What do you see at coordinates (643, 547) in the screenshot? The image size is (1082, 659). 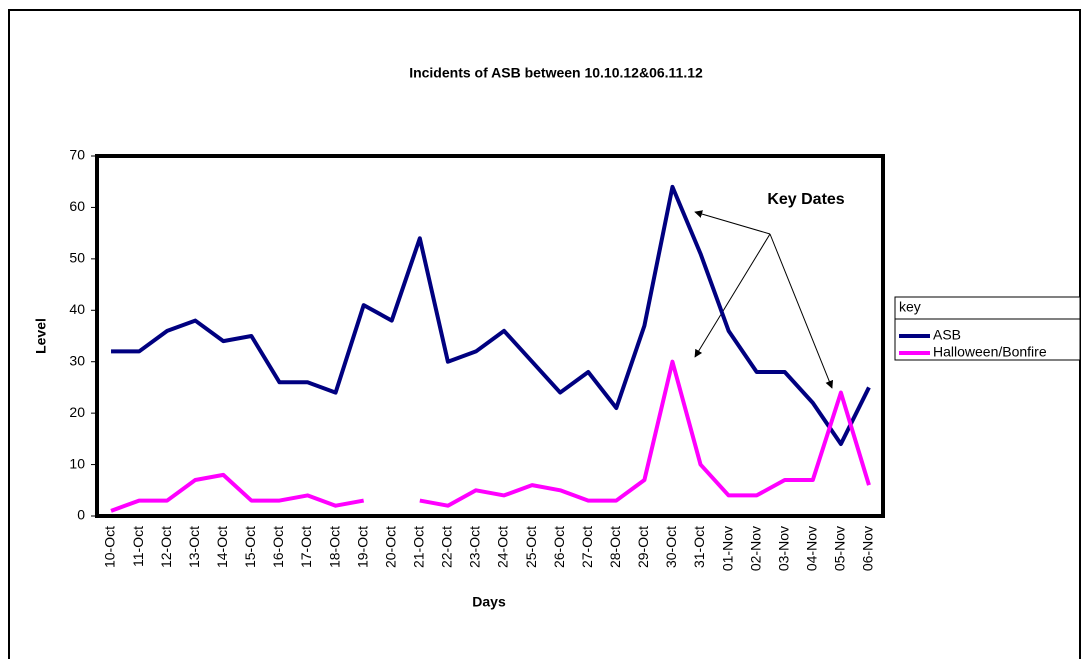 I see `x-tick-label: 29-Oct` at bounding box center [643, 547].